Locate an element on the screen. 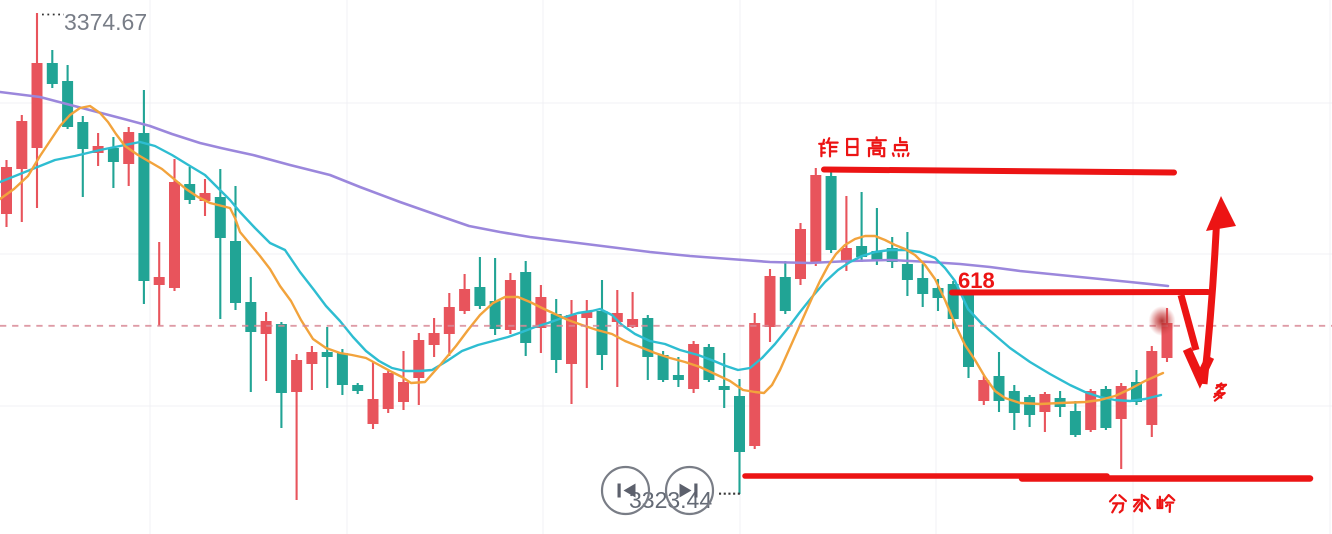  svg-text: 3323.44 is located at coordinates (670, 500).